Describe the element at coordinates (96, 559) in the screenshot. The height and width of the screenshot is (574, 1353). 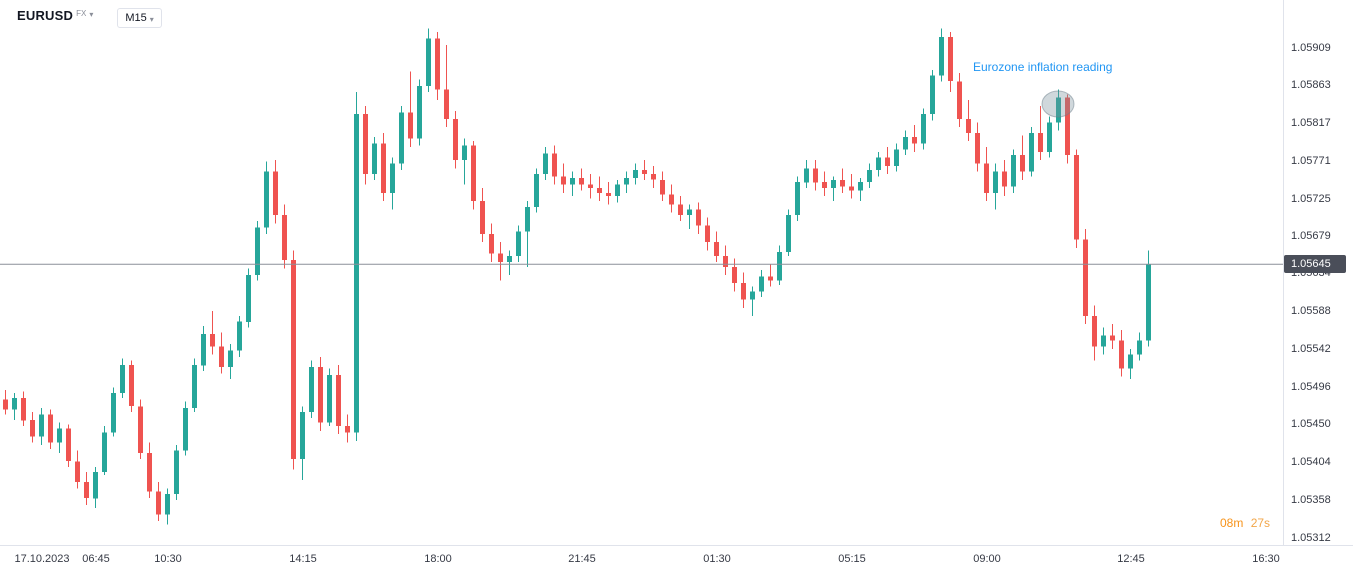
I see `time-axis-label: 06:45` at that location.